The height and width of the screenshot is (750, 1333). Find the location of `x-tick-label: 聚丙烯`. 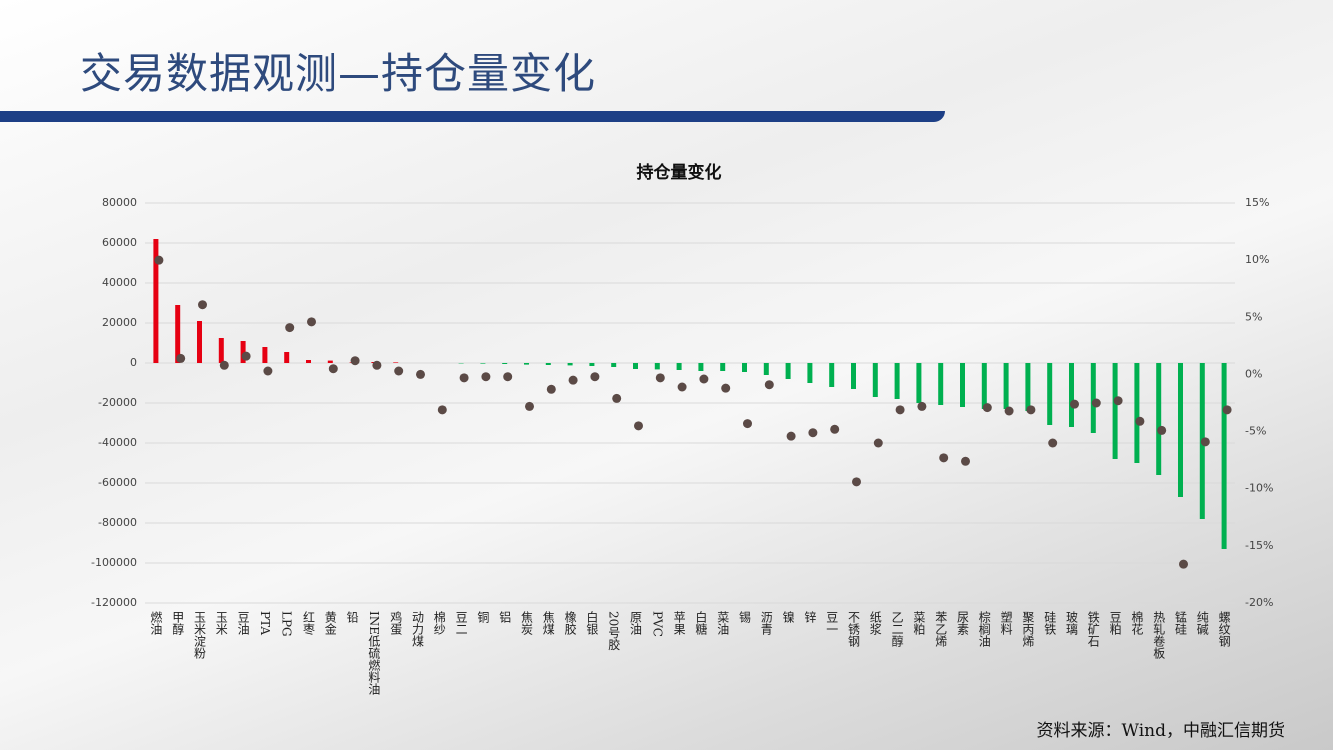

x-tick-label: 聚丙烯 is located at coordinates (1028, 629).